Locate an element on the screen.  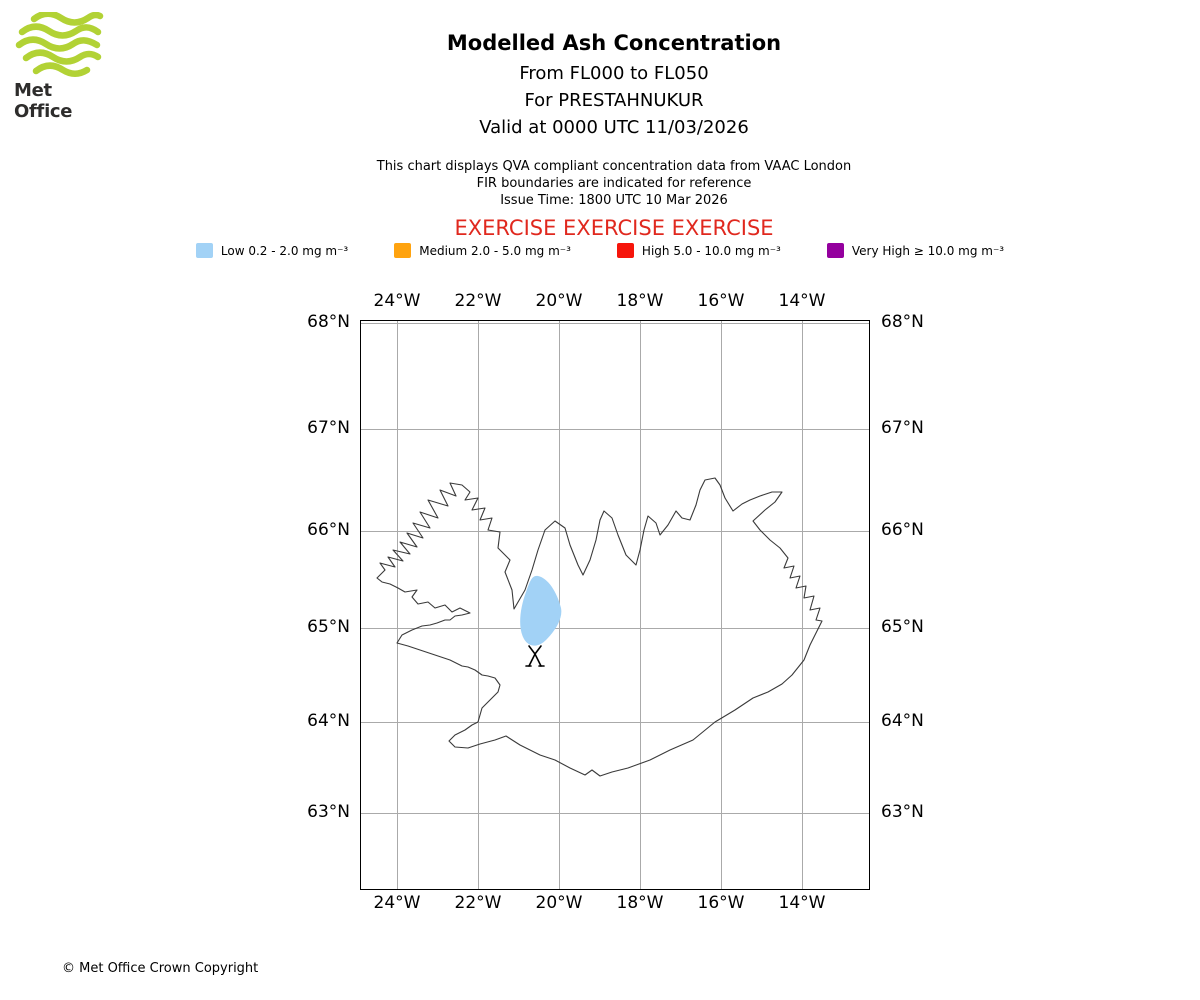
legend-label-high: High 5.0 - 10.0 mg m⁻³ is located at coordinates (711, 250).